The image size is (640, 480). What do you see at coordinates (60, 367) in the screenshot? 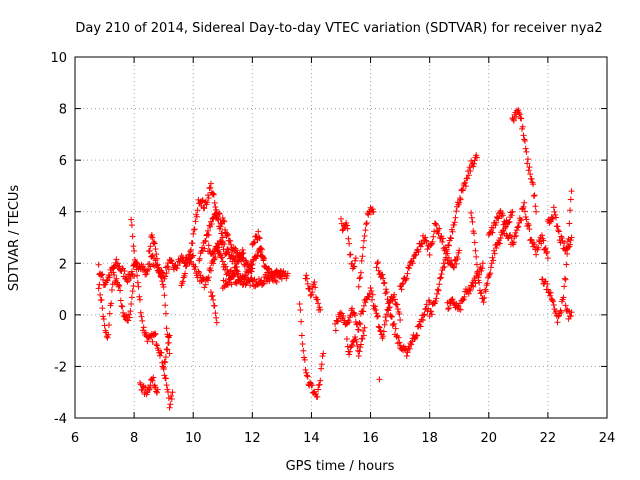
I see `y-tick-label: -2` at bounding box center [60, 367].